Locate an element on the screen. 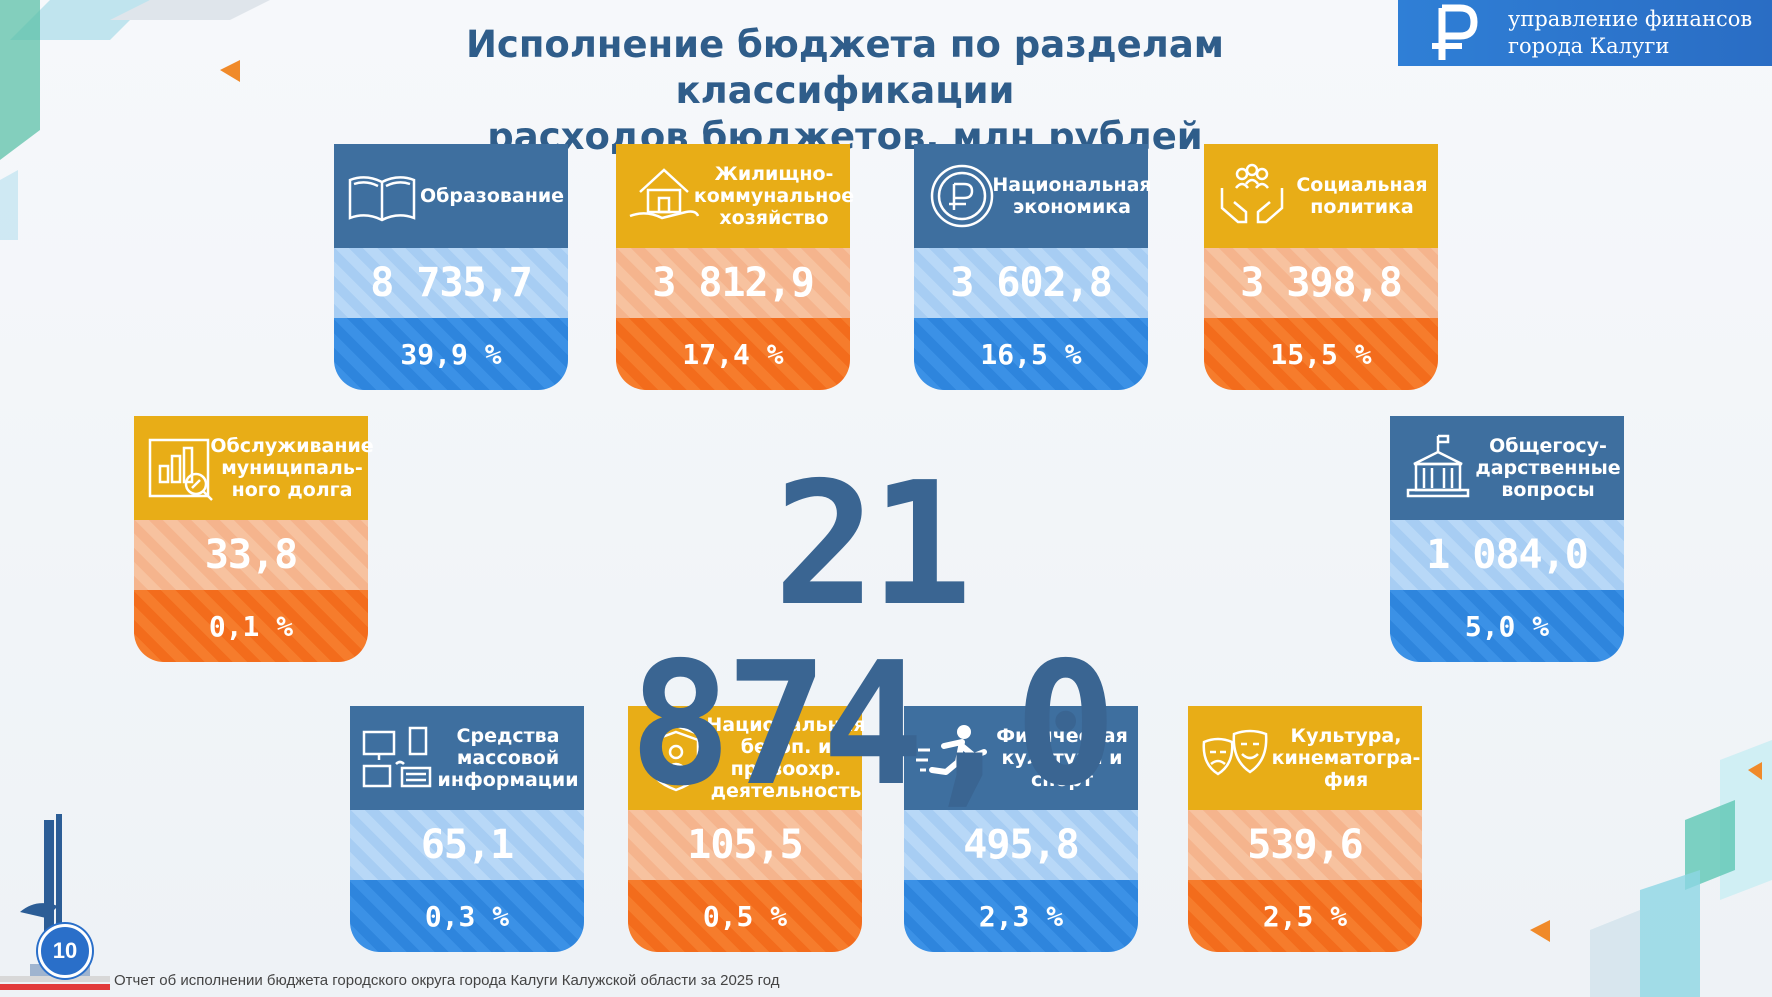  card-percent: 16,5 % is located at coordinates (1031, 354).